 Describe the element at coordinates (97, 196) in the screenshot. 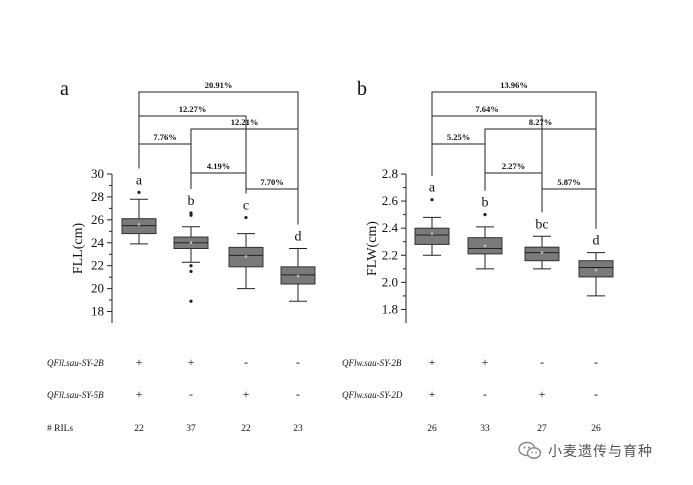

I see `y-tick-label: 28` at that location.